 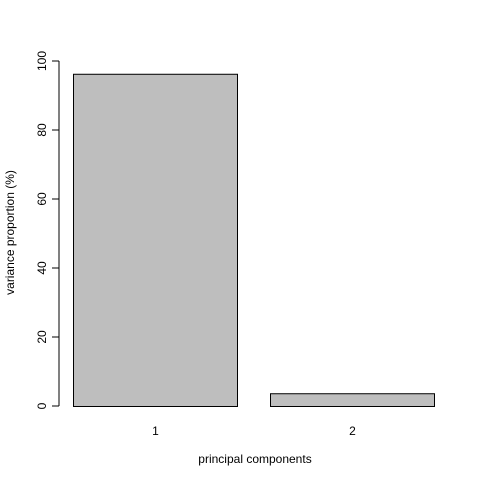 I want to click on y-axis-title: variance proportion (%), so click(x=10, y=232).